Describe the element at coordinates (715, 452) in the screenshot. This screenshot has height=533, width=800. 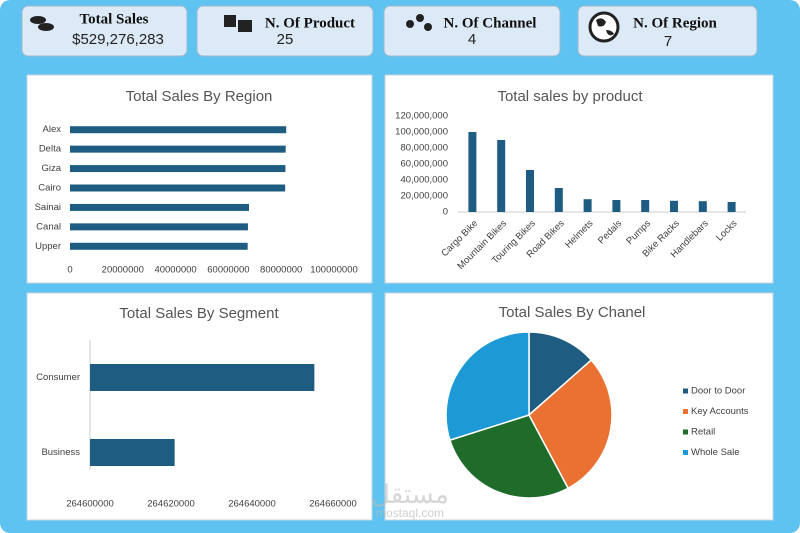
I see `legend-label: Whole Sale` at that location.